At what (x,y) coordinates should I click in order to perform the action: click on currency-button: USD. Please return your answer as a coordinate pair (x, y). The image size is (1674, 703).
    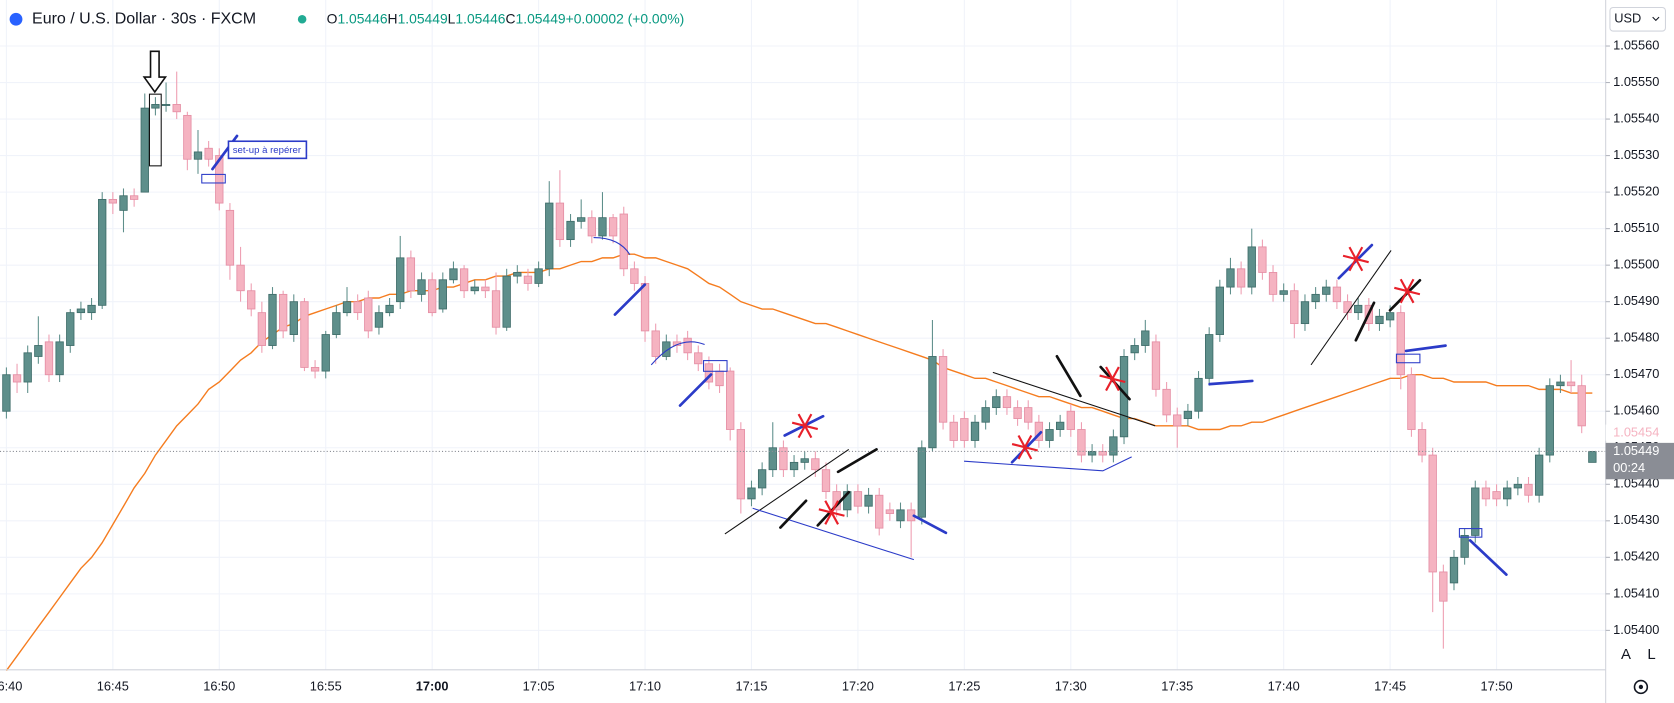
    Looking at the image, I should click on (1637, 19).